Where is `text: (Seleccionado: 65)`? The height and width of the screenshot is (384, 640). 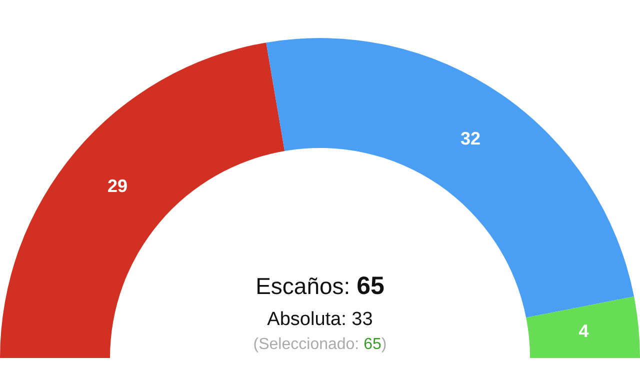
text: (Seleccionado: 65) is located at coordinates (320, 344).